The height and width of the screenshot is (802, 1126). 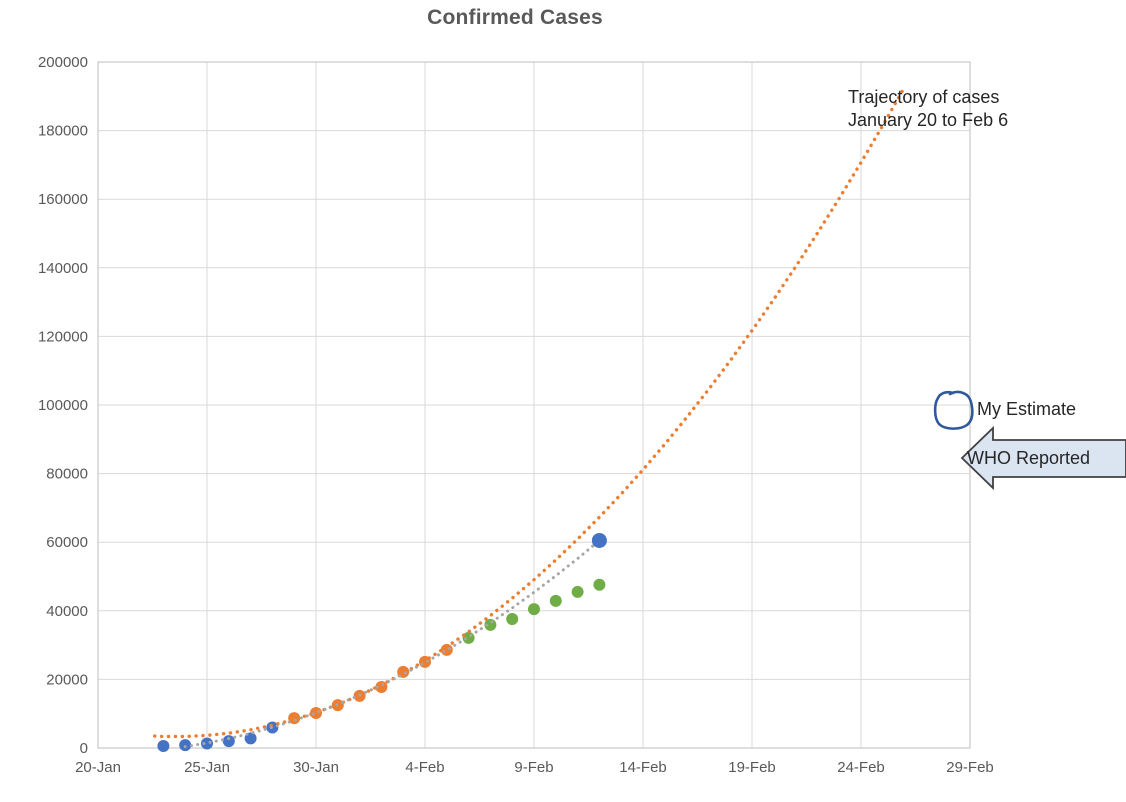 What do you see at coordinates (84, 748) in the screenshot?
I see `y-tick-label: 0` at bounding box center [84, 748].